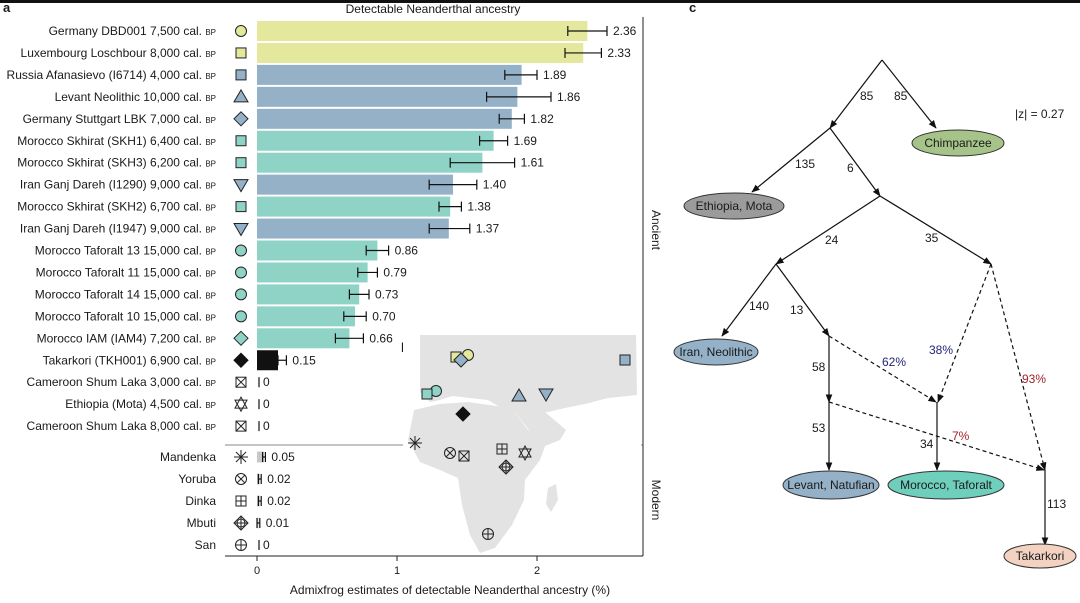 Image resolution: width=1080 pixels, height=603 pixels. I want to click on admix-label-38: 38%, so click(941, 350).